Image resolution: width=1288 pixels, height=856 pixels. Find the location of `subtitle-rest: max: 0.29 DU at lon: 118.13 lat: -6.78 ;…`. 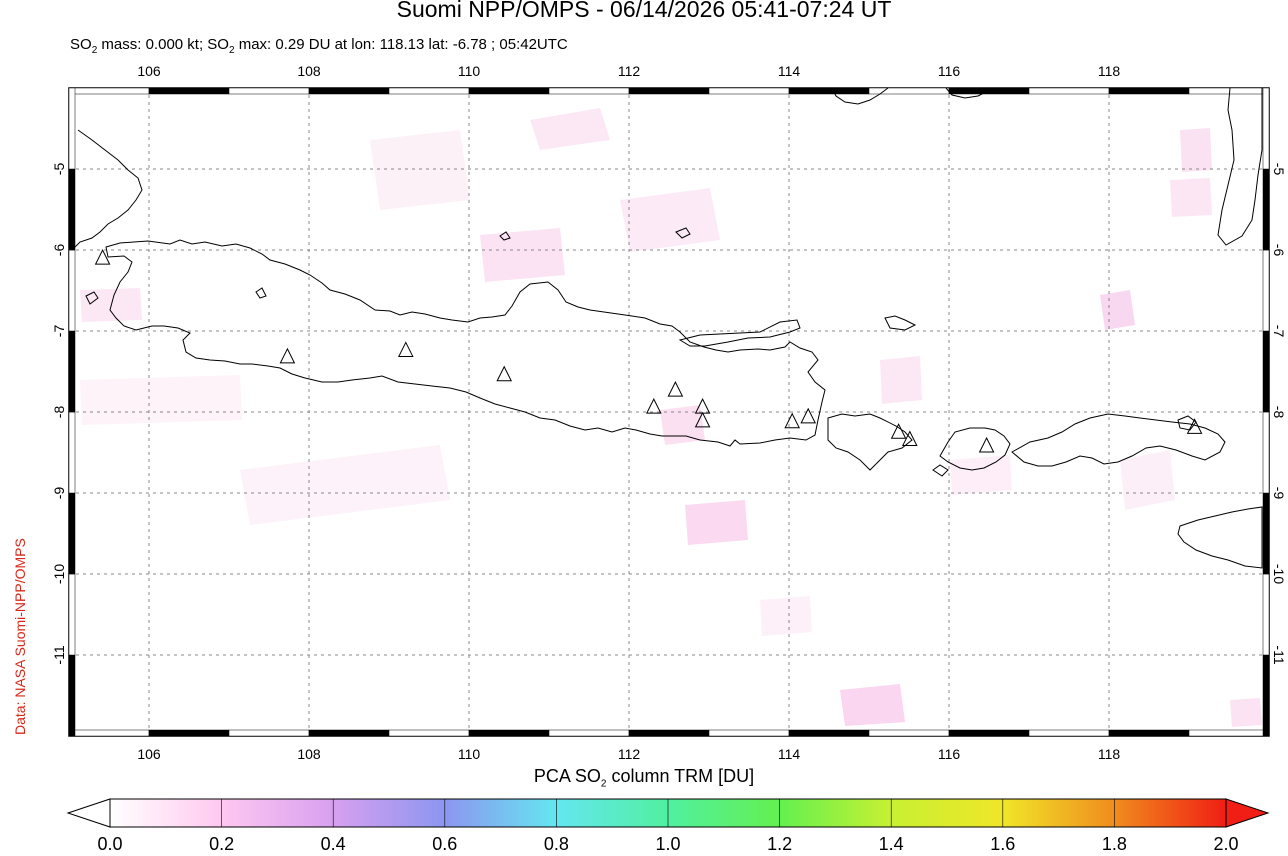

subtitle-rest: max: 0.29 DU at lon: 118.13 lat: -6.78 ;… is located at coordinates (401, 44).